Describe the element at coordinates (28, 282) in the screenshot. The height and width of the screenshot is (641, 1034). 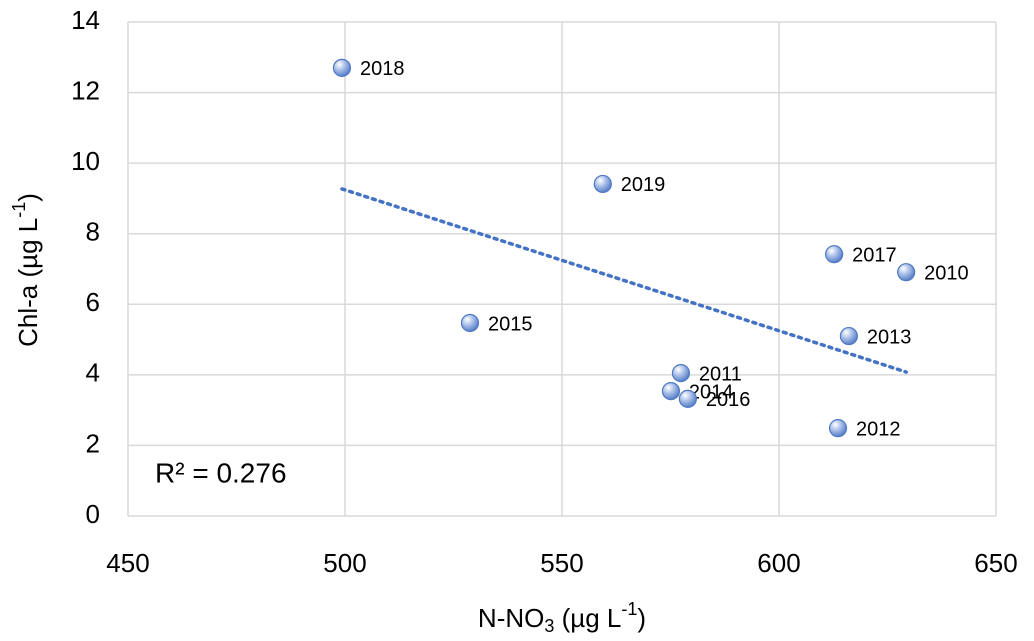
I see `y-title-part: Chl-a (µg L` at that location.